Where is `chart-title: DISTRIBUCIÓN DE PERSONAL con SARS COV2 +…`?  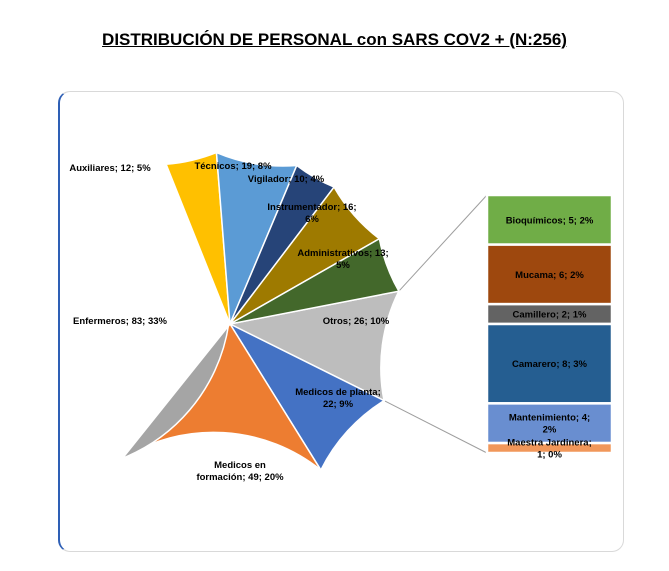
chart-title: DISTRIBUCIÓN DE PERSONAL con SARS COV2 +… is located at coordinates (334, 39).